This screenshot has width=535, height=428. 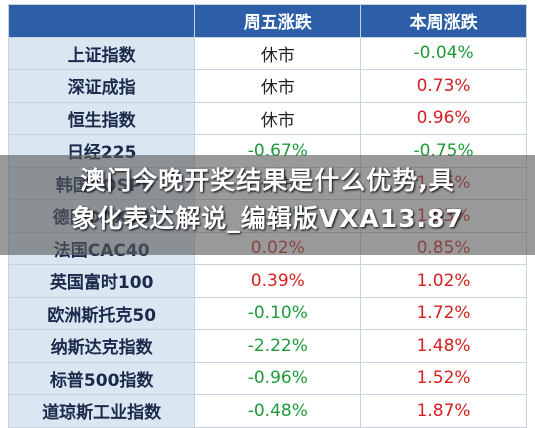 I want to click on header-weekly-change: 本周涨跌, so click(x=443, y=21).